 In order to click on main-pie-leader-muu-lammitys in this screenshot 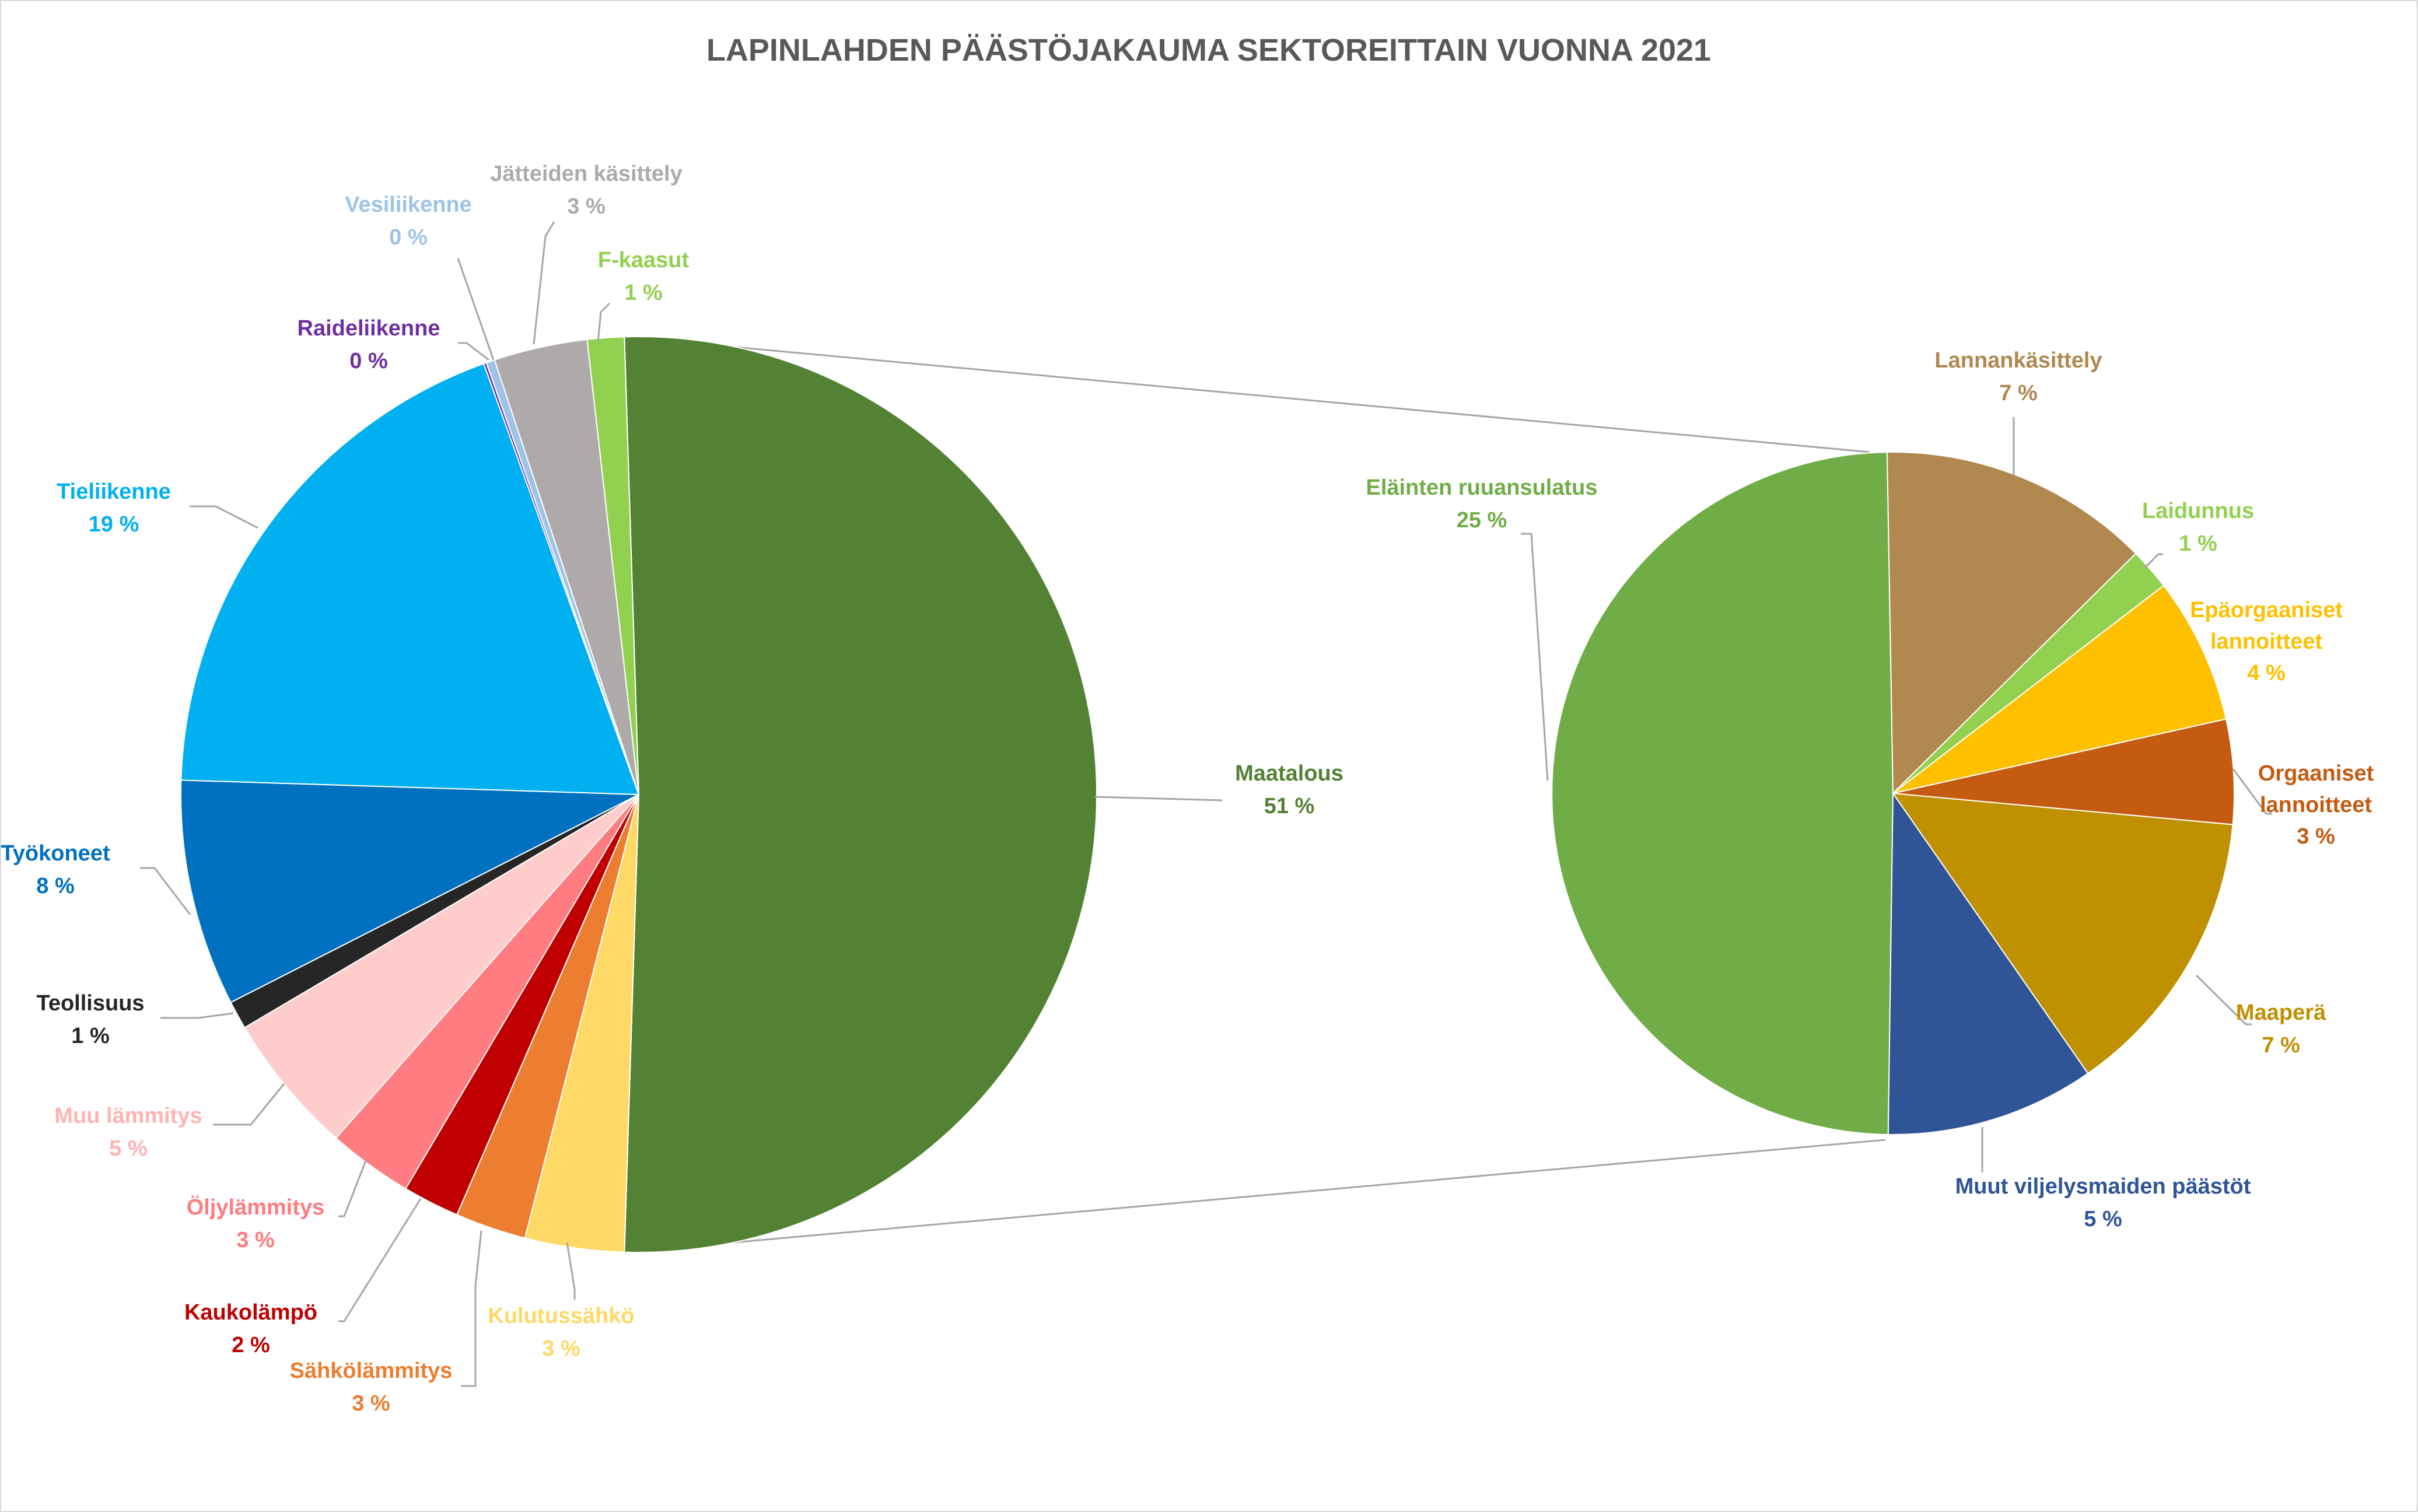, I will do `click(249, 1104)`.